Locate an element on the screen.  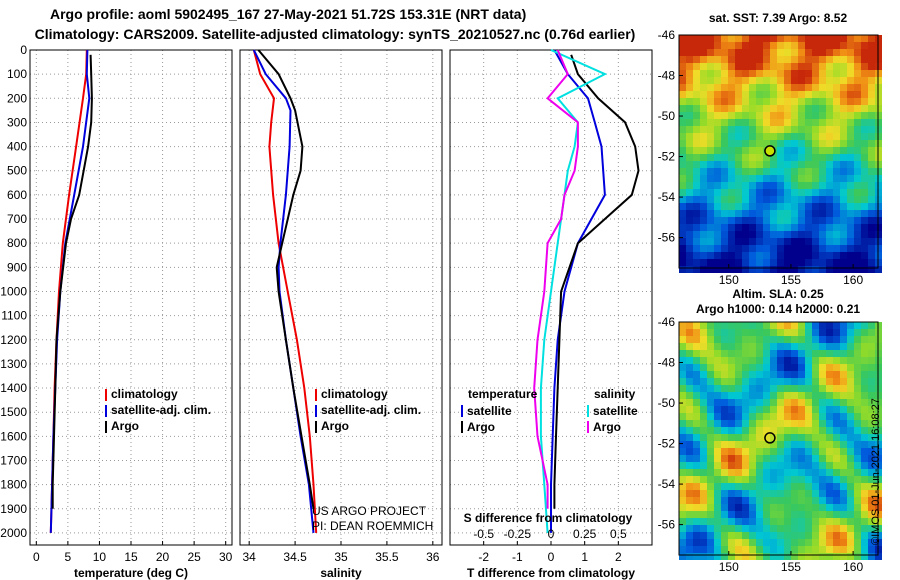
x-tick-label: 34 is located at coordinates (250, 557).